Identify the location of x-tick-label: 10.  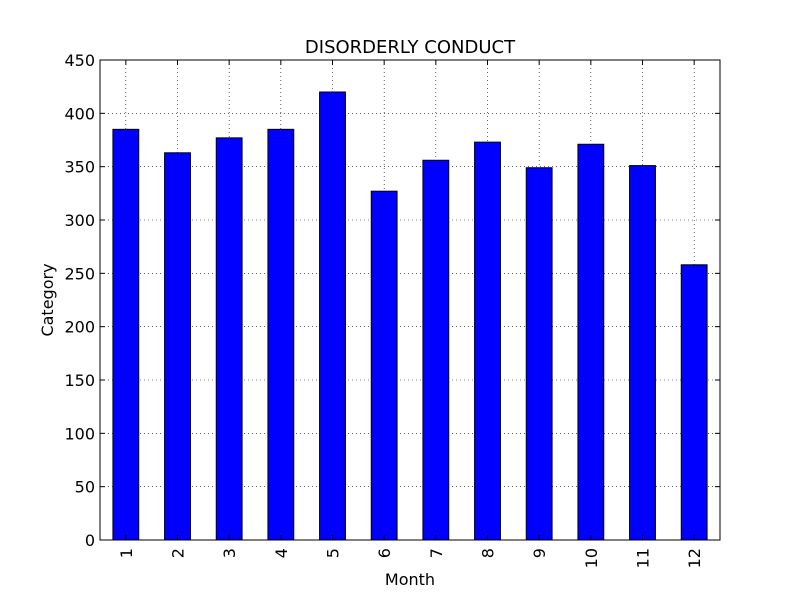
(591, 558).